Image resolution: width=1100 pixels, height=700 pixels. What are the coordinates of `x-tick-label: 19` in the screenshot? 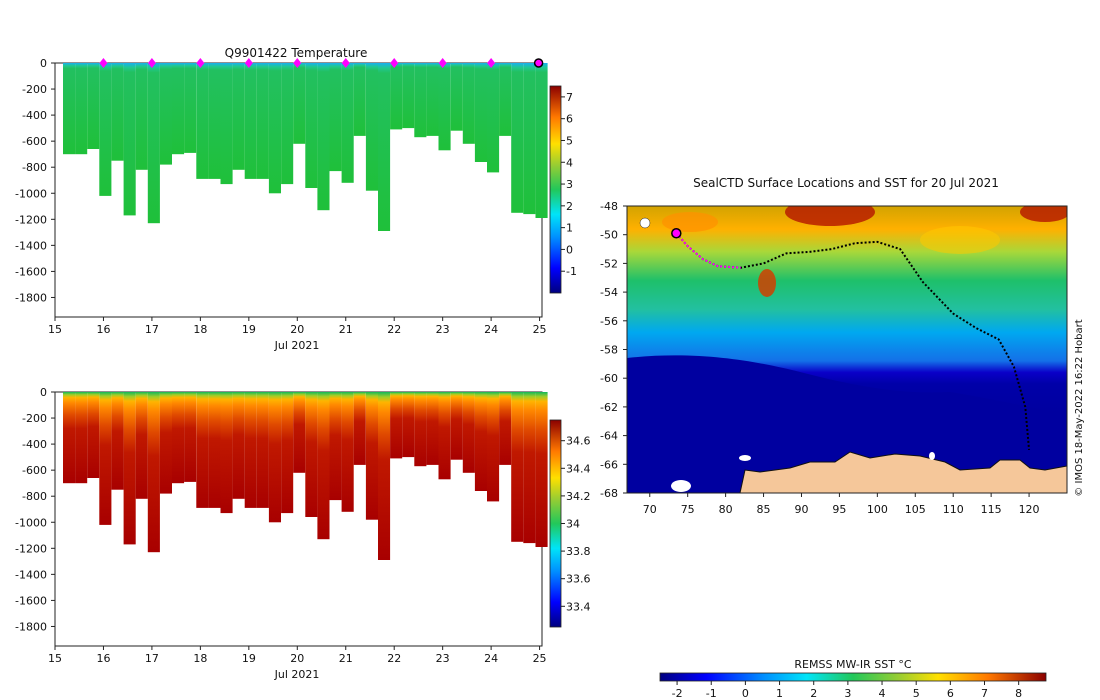 It's located at (249, 329).